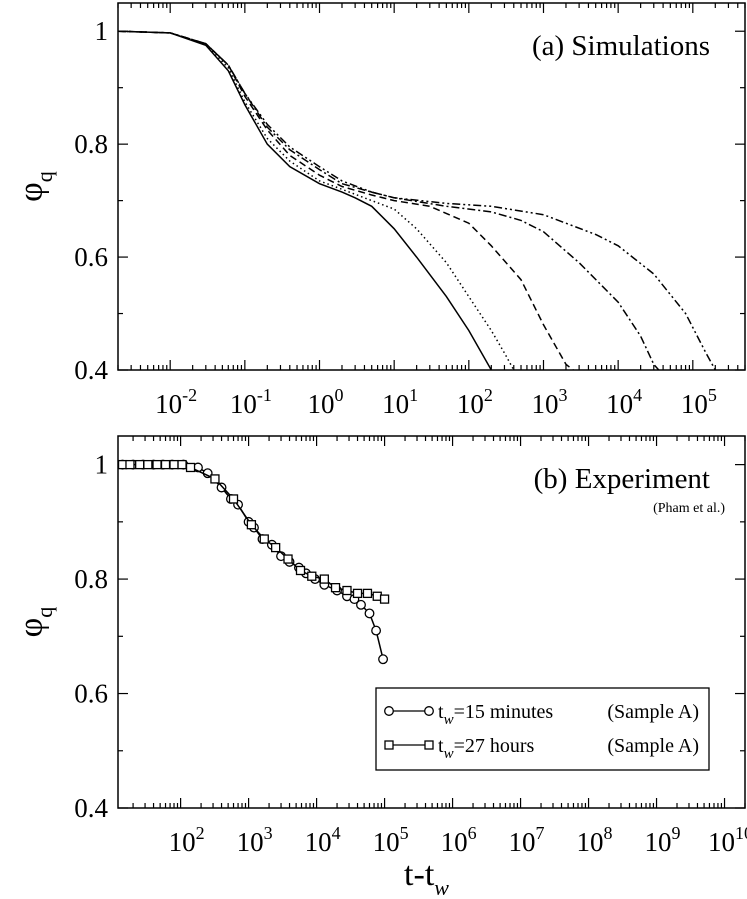 Image resolution: width=747 pixels, height=899 pixels. What do you see at coordinates (426, 877) in the screenshot?
I see `x-axis-title: t-tw` at bounding box center [426, 877].